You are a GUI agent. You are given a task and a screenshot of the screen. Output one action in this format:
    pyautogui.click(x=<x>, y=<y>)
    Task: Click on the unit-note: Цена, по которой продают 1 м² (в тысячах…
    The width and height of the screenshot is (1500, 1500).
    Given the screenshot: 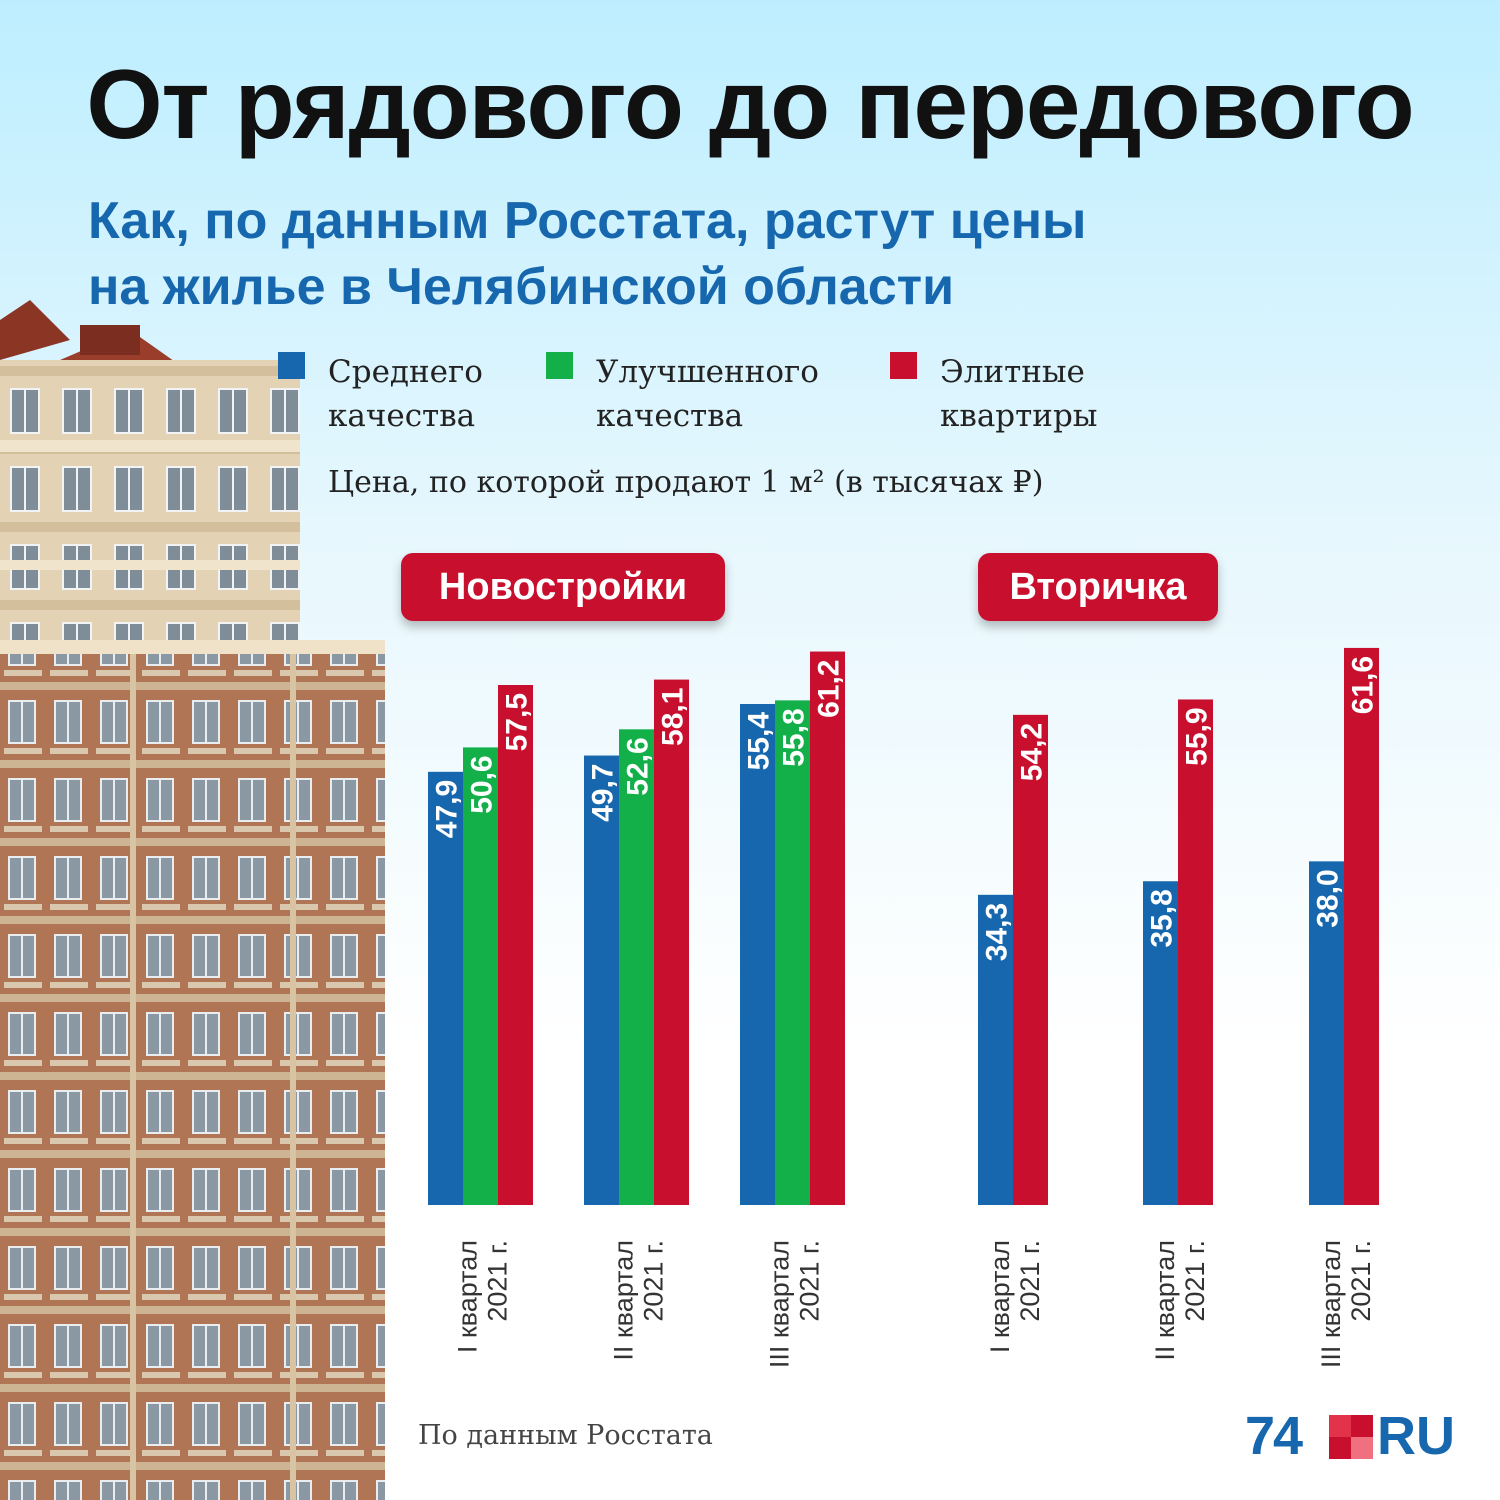 What is the action you would take?
    pyautogui.click(x=686, y=482)
    